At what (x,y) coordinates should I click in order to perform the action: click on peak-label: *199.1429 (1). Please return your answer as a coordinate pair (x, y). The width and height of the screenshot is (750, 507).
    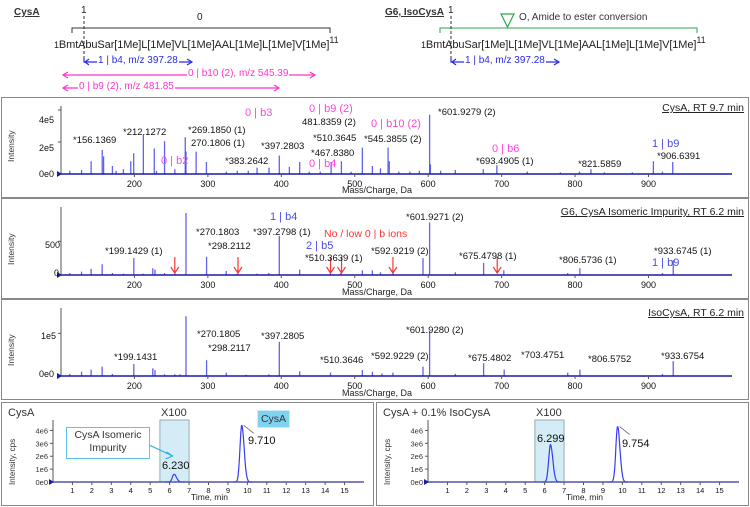
    Looking at the image, I should click on (134, 251).